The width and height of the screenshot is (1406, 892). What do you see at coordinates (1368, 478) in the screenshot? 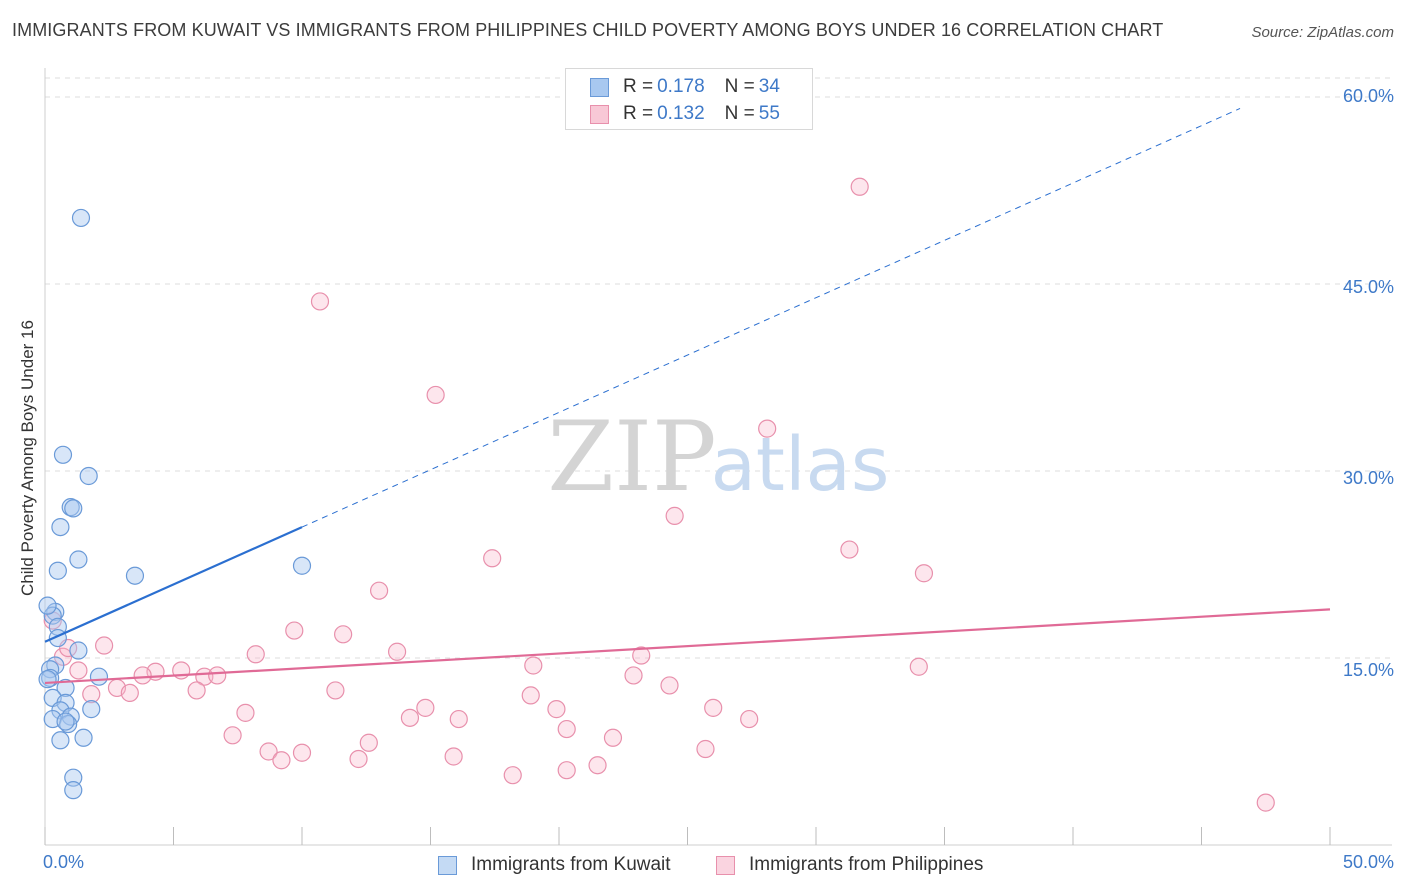
I see `y-tick-label-30: 30.0%` at bounding box center [1368, 478].